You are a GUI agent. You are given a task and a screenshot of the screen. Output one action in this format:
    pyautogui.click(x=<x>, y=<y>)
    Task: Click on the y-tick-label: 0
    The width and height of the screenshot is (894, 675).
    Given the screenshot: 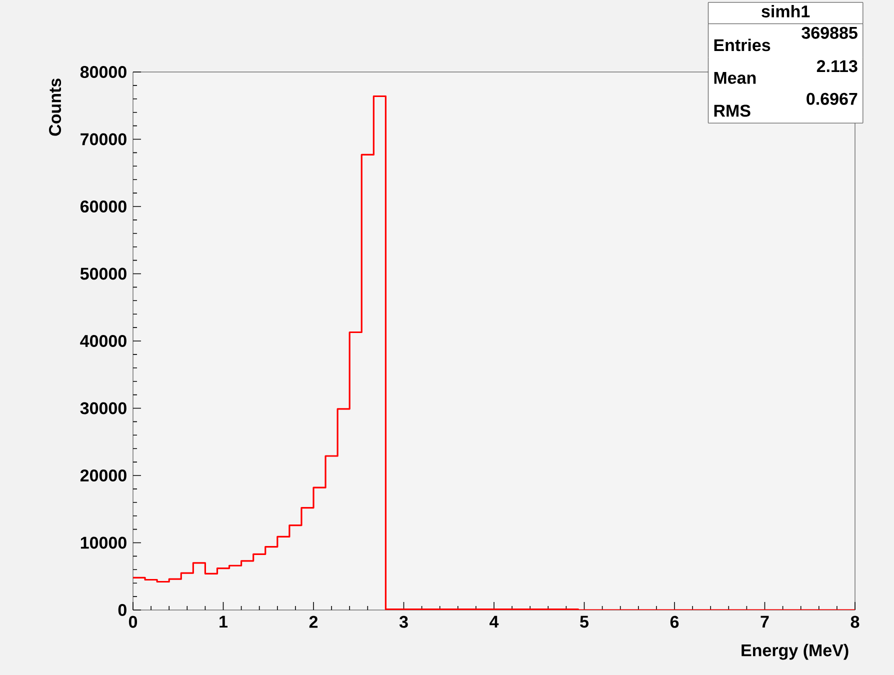 What is the action you would take?
    pyautogui.click(x=122, y=610)
    